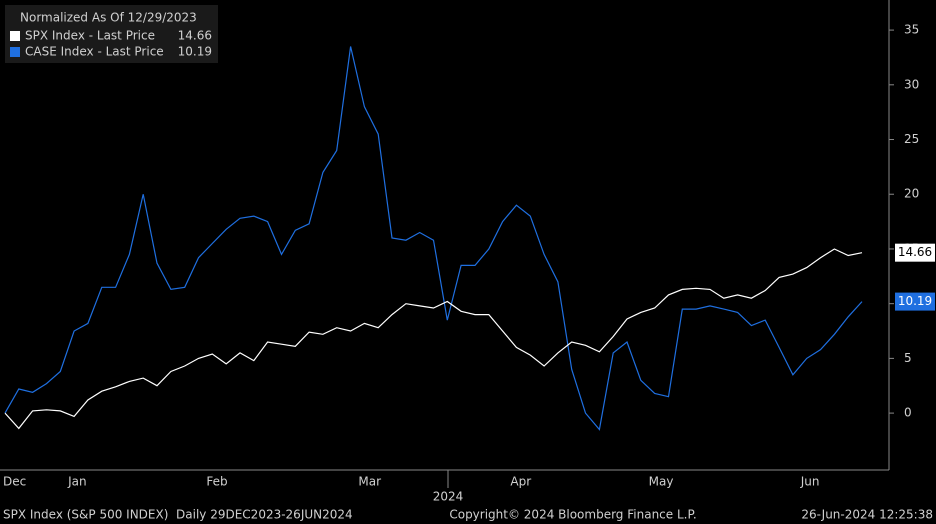 This screenshot has width=936, height=524. What do you see at coordinates (908, 358) in the screenshot?
I see `y-tick-label: 5` at bounding box center [908, 358].